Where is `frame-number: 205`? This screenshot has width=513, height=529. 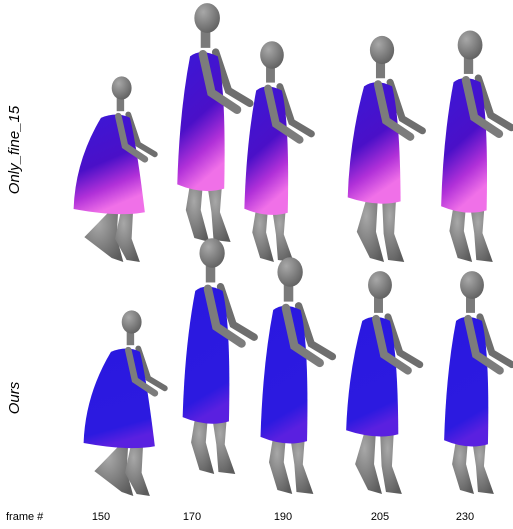 frame-number: 205 is located at coordinates (380, 517).